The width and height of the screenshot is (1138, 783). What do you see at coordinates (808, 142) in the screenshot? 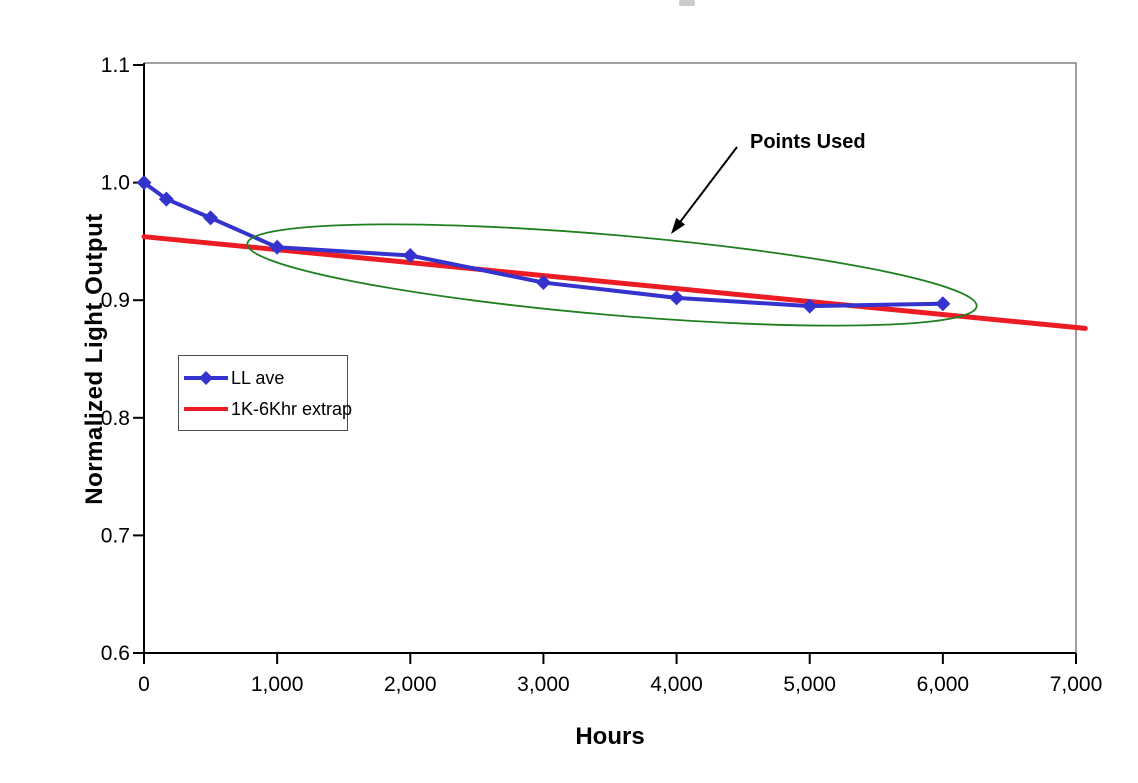
I see `points-used-label: Points Used` at bounding box center [808, 142].